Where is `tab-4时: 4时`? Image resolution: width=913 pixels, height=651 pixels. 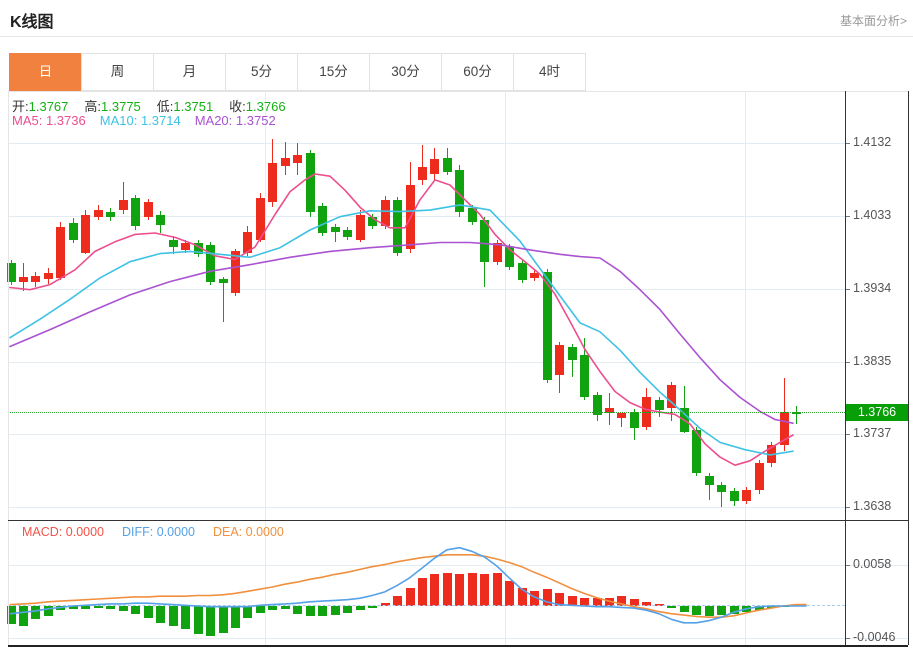
tab-4时: 4时 is located at coordinates (549, 72).